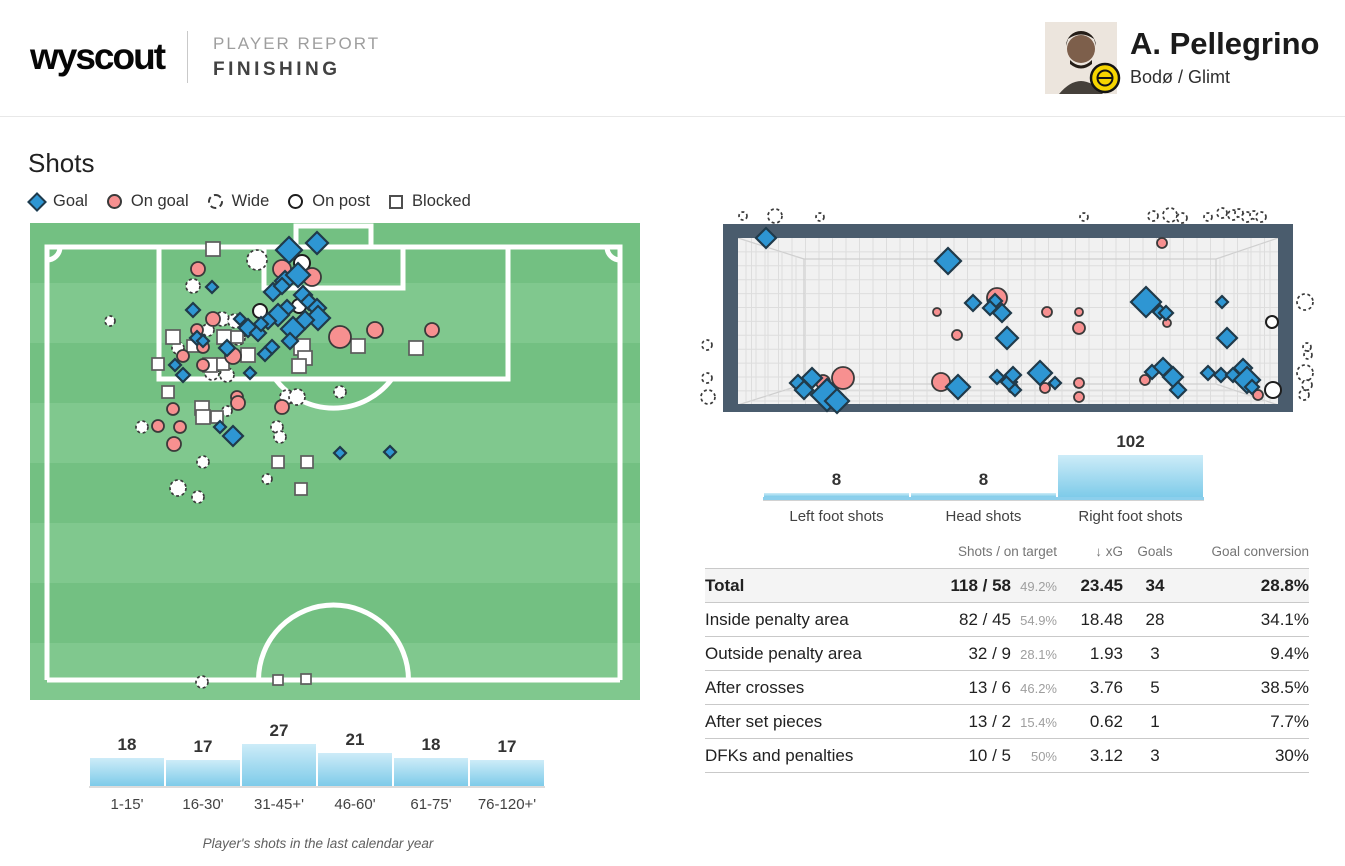 This screenshot has height=866, width=1345. Describe the element at coordinates (995, 756) in the screenshot. I see `cell-shots-on-target: 10 / 5 50%` at that location.